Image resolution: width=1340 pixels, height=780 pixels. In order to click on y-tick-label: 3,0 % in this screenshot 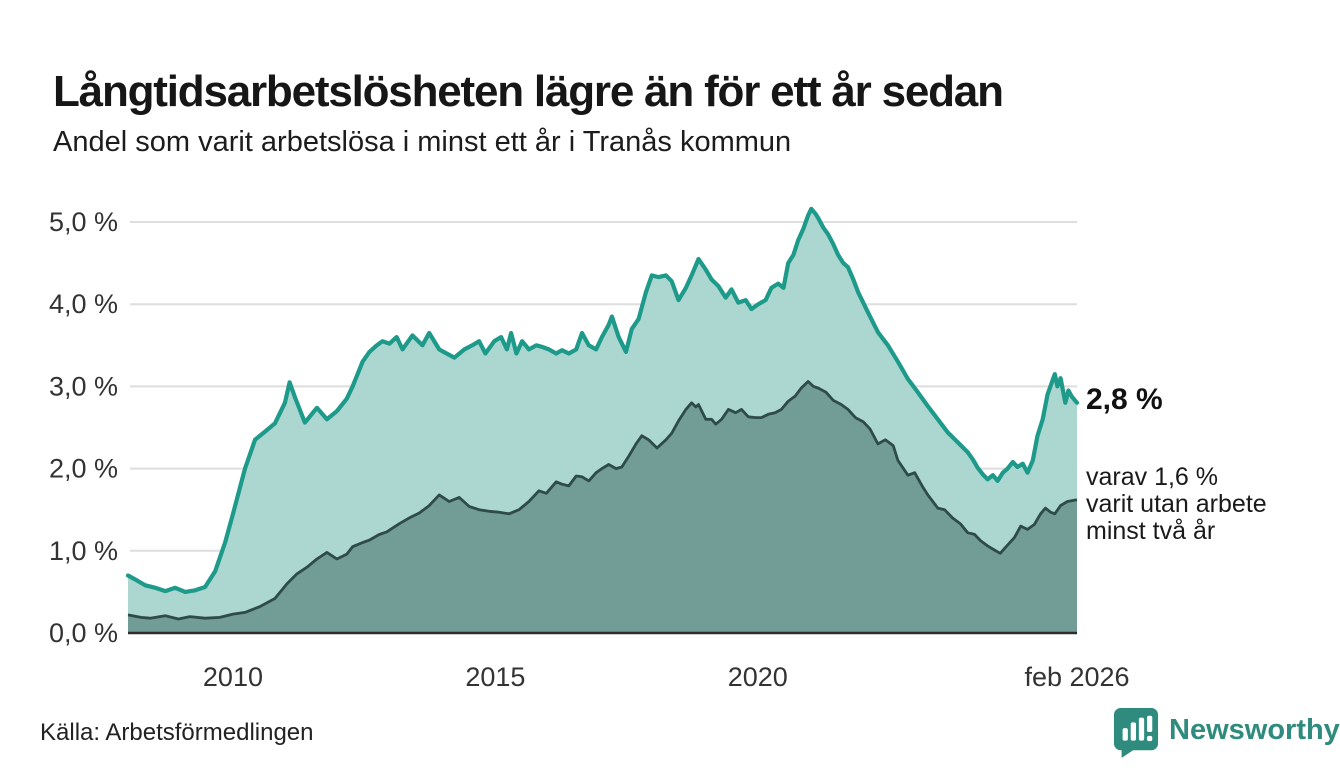, I will do `click(83, 386)`.